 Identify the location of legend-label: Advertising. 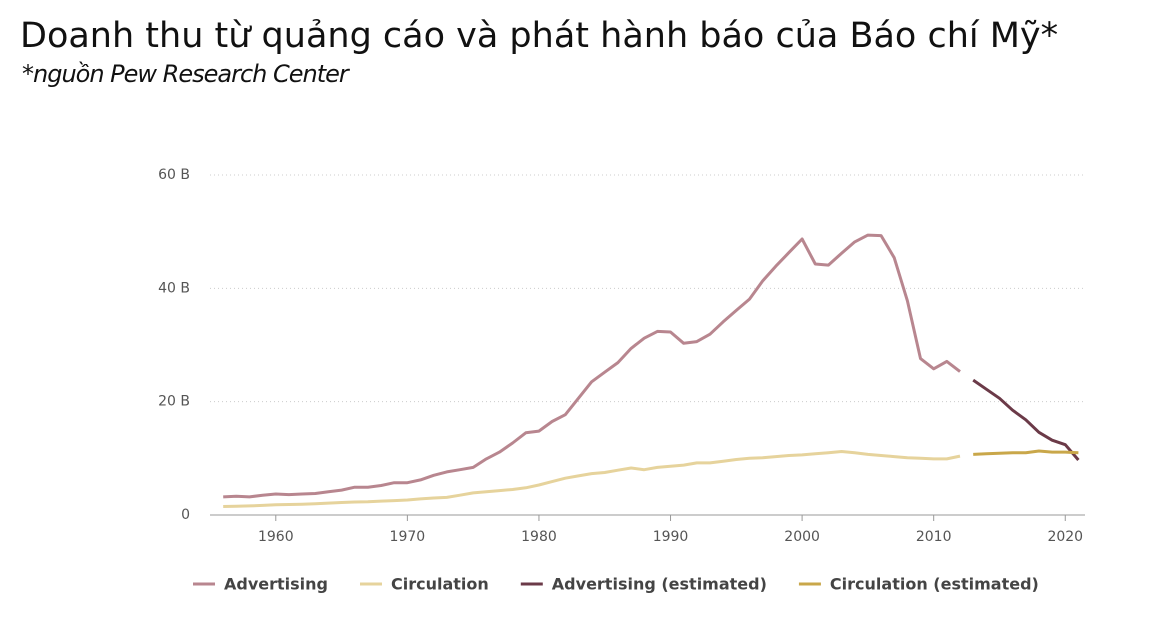
(276, 584).